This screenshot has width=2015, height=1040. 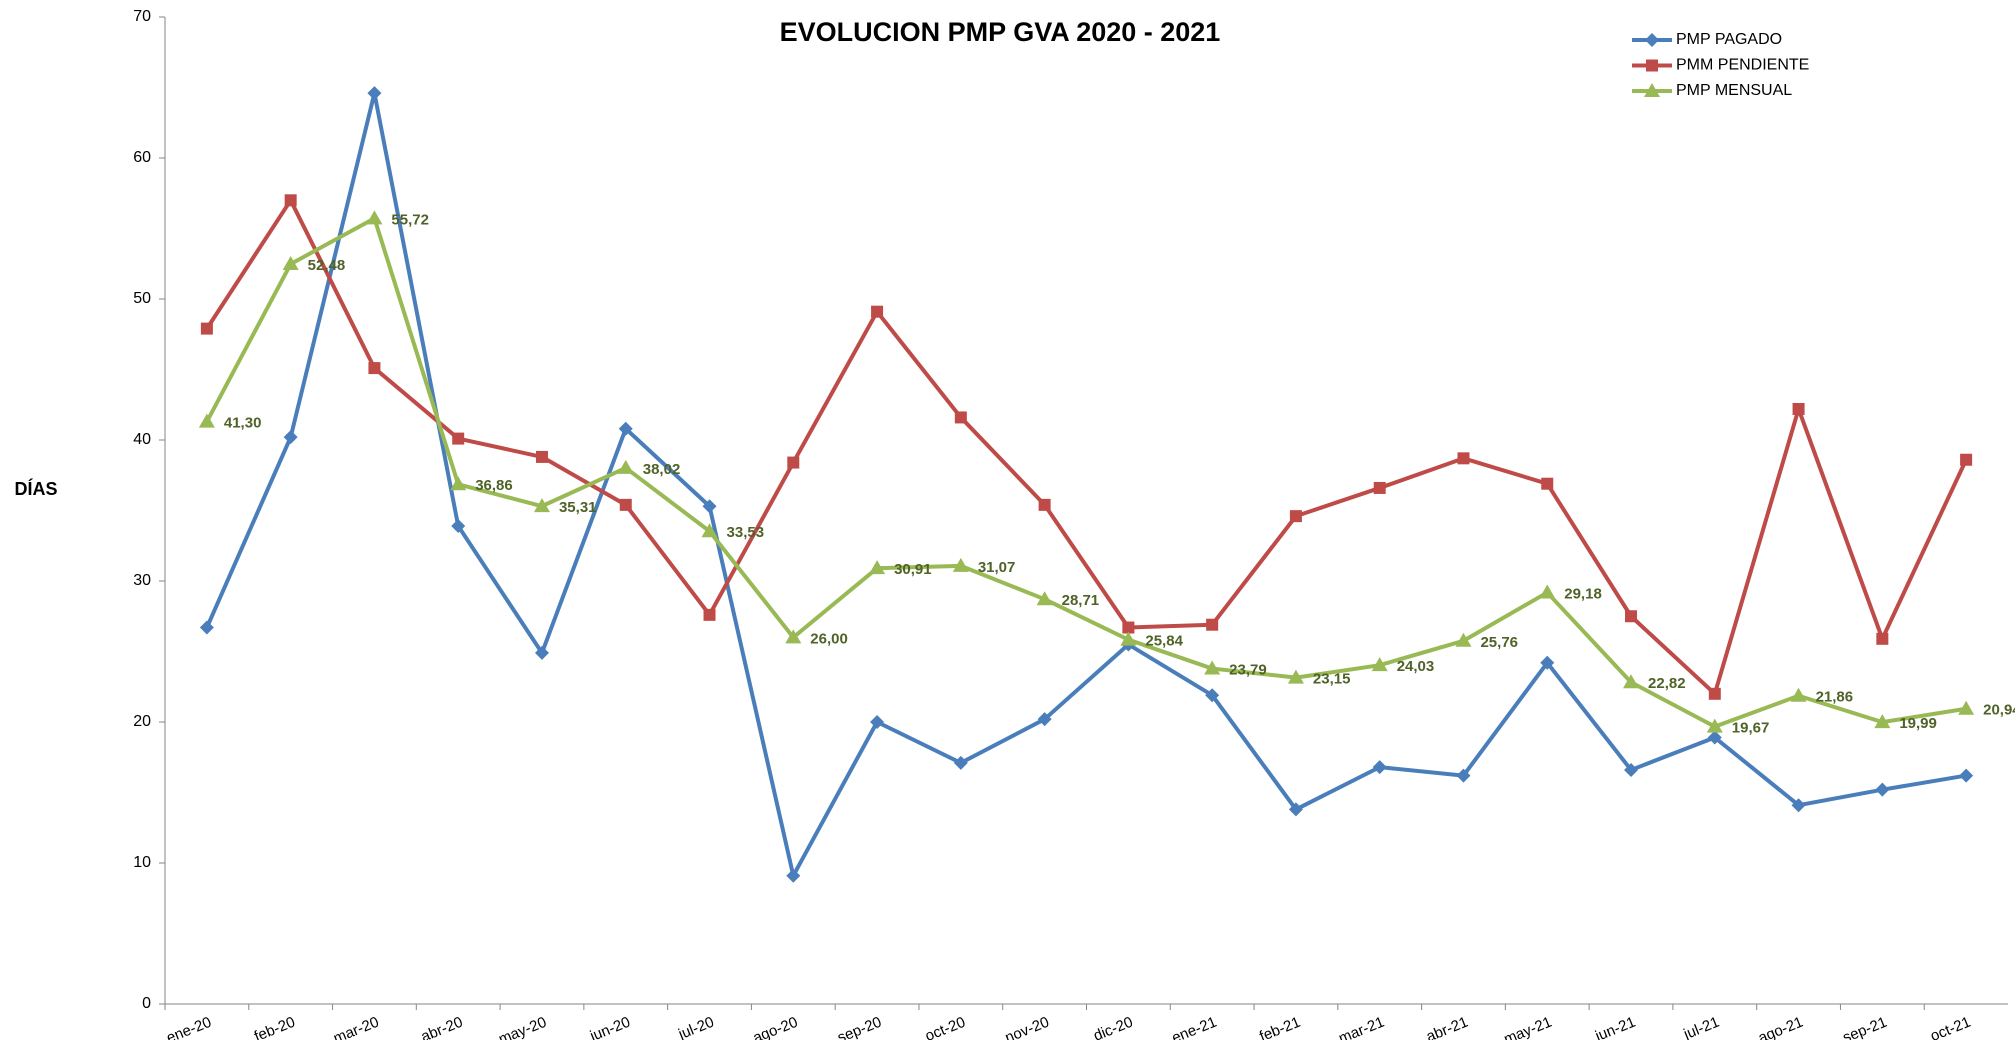 What do you see at coordinates (146, 1003) in the screenshot?
I see `y-tick-label: 0` at bounding box center [146, 1003].